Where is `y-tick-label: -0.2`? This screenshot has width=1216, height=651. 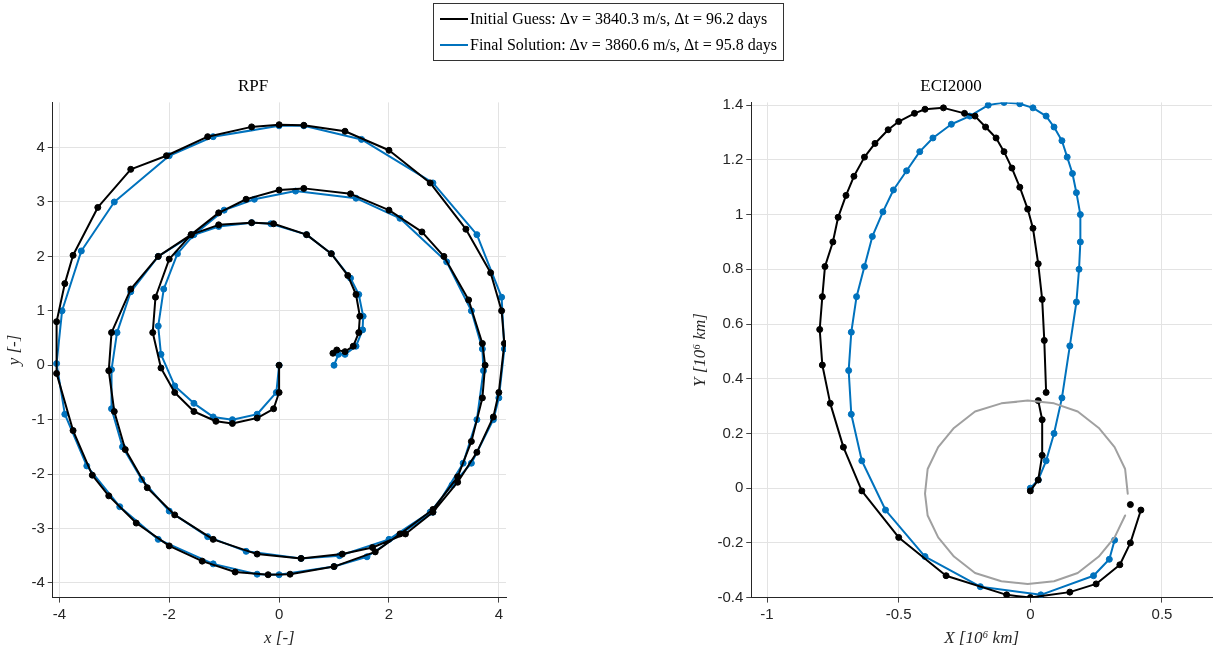 y-tick-label: -0.2 is located at coordinates (730, 542).